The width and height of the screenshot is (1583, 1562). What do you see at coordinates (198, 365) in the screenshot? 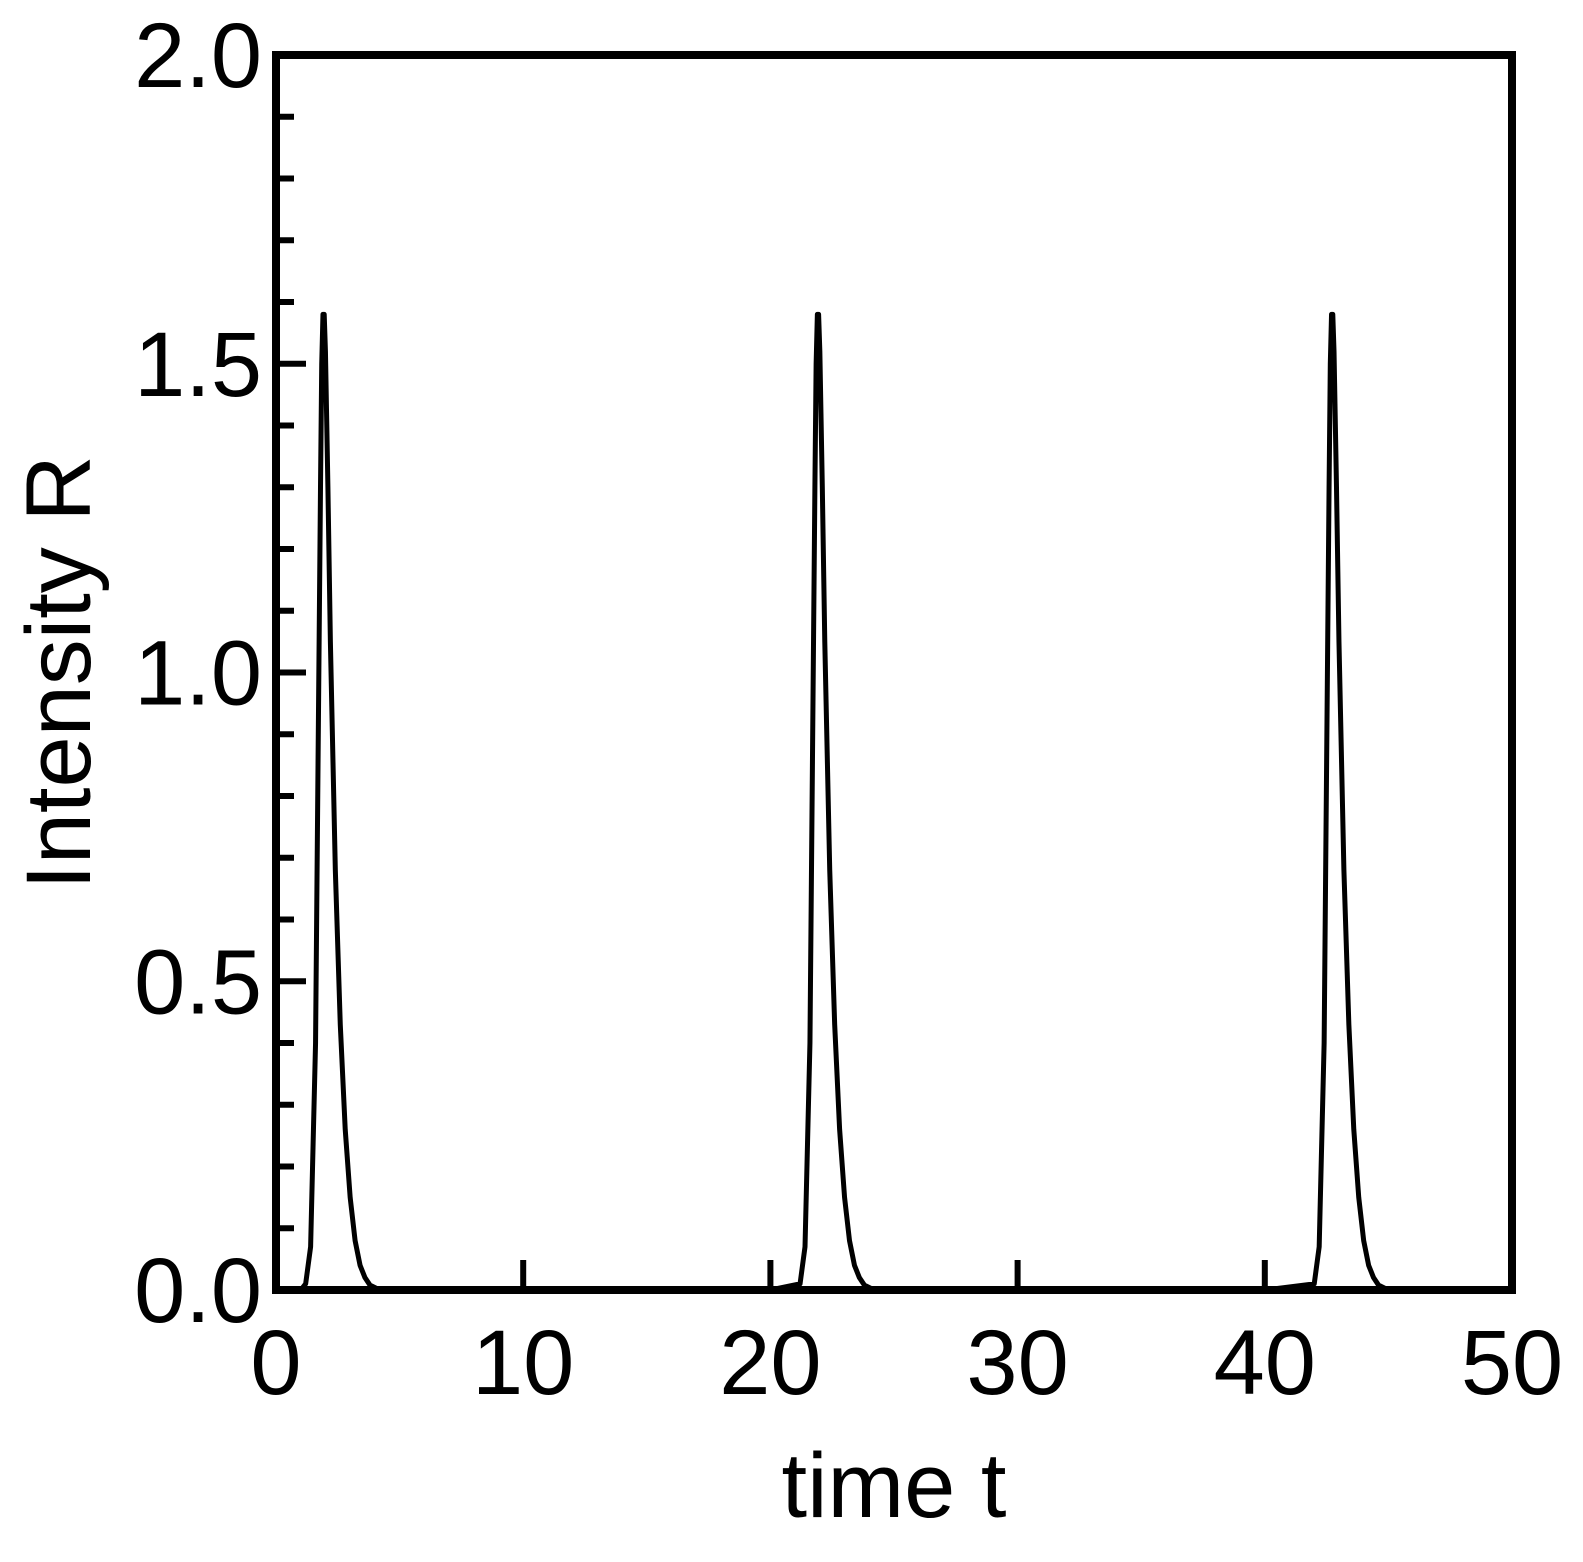
I see `y-tick-label: 1.5` at bounding box center [198, 365].